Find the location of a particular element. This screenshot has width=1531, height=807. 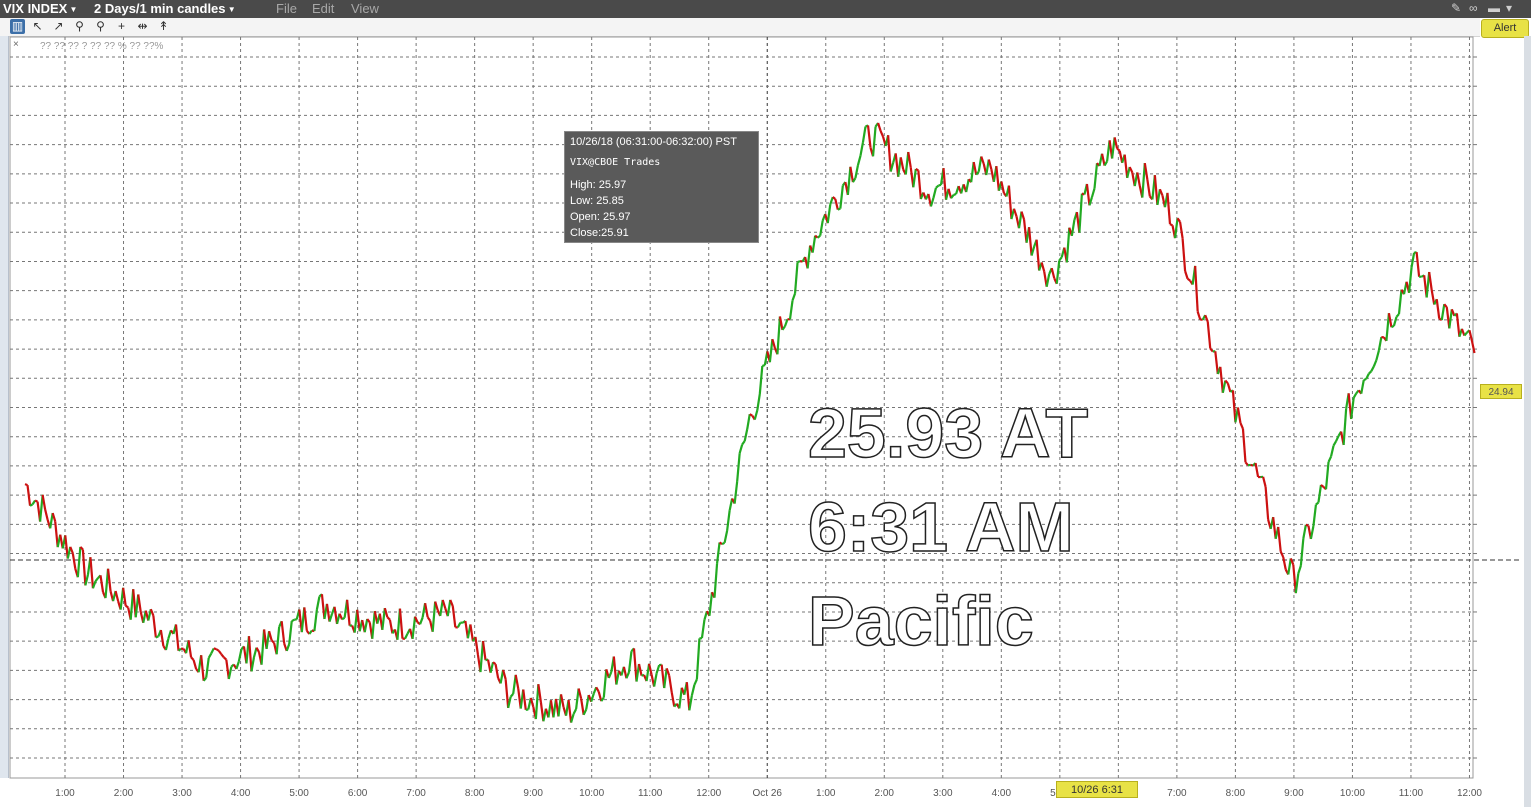

chart-type-icon: ▥ is located at coordinates (17, 26).